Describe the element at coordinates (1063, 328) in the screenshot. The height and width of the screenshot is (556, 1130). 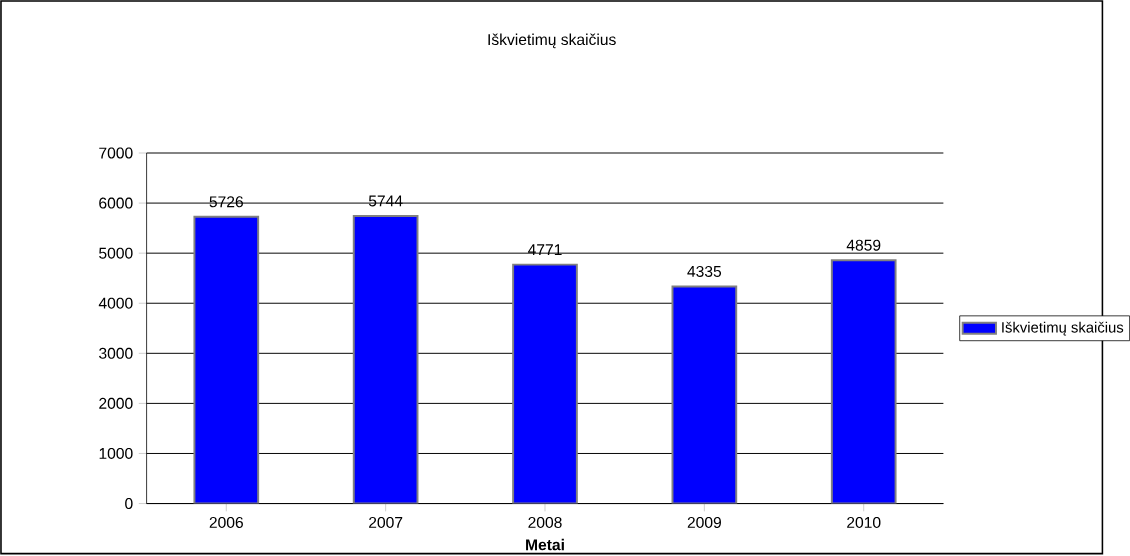
I see `legend-label: Iškvietimų skaičius` at that location.